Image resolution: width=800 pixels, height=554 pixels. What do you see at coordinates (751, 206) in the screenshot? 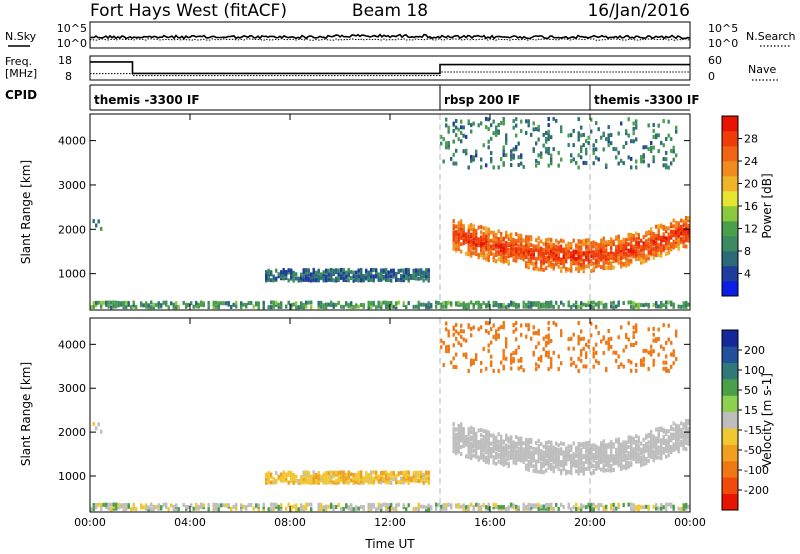
I see `colorbar-tick-label: 16` at bounding box center [751, 206].